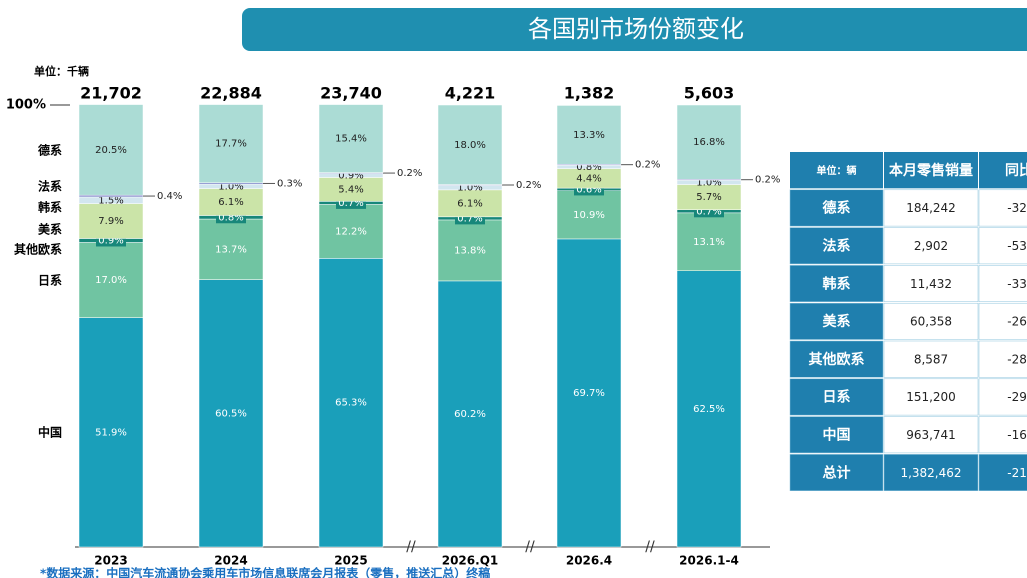 Image resolution: width=1027 pixels, height=578 pixels. I want to click on table-cell-text: 美系, so click(837, 321).